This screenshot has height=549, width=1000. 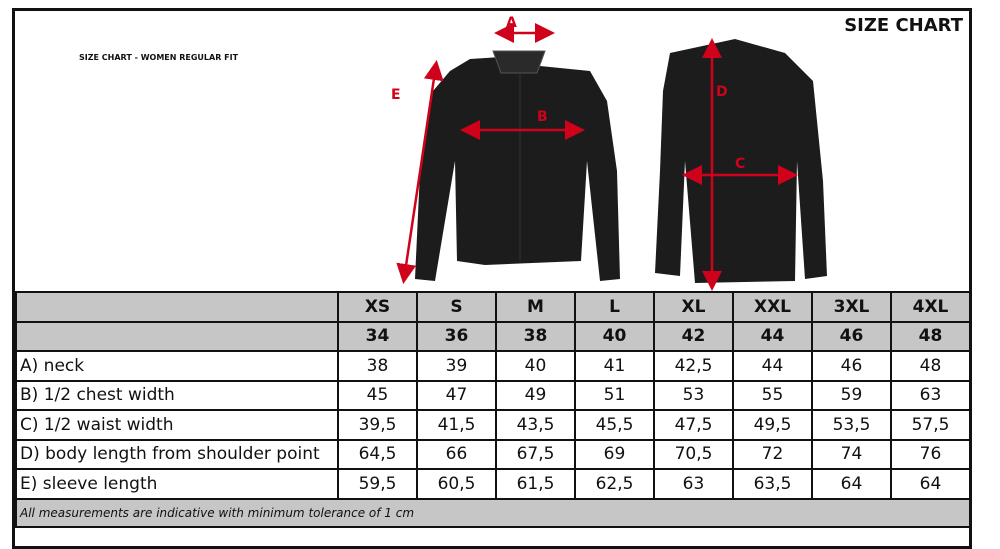 I want to click on chart-title: SIZE CHART, so click(x=903, y=25).